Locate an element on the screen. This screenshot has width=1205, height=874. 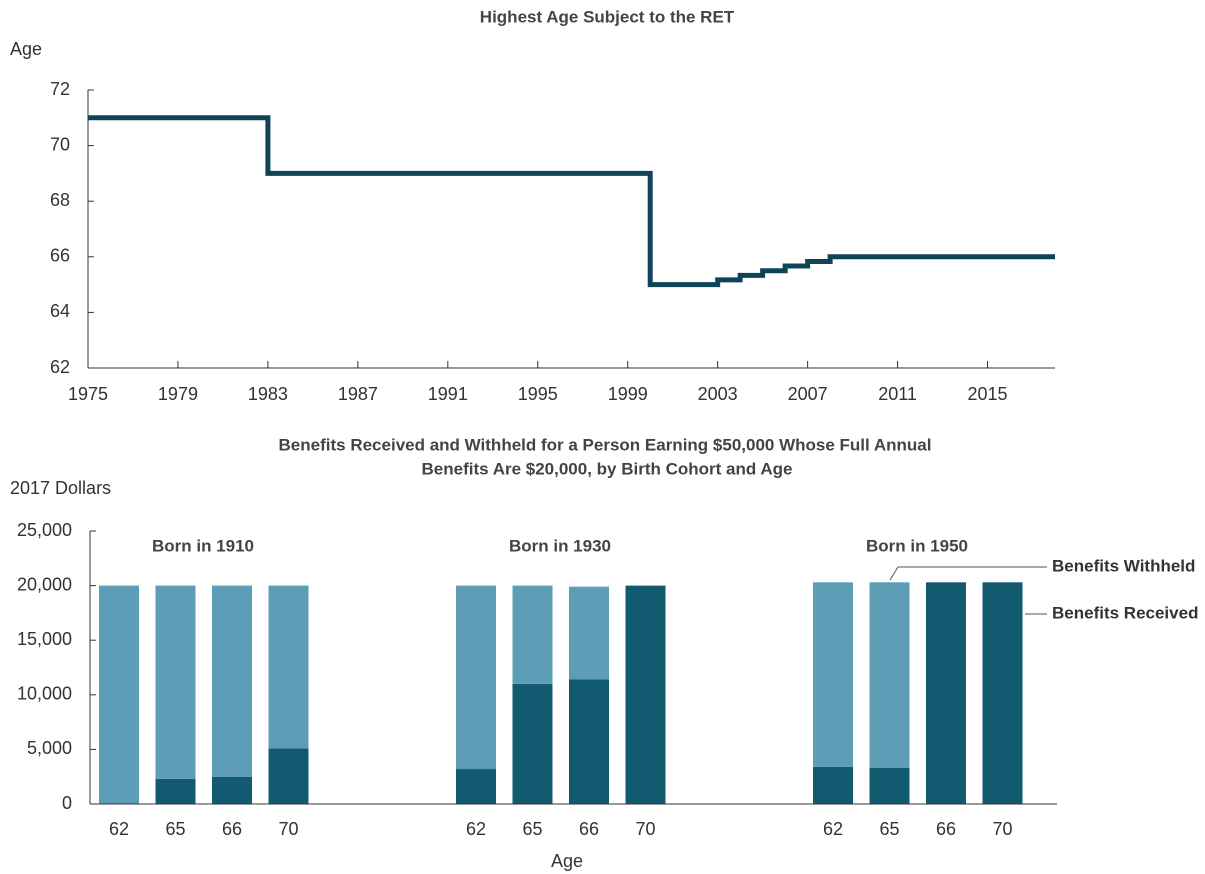
x-tick-label: 1987 is located at coordinates (358, 394).